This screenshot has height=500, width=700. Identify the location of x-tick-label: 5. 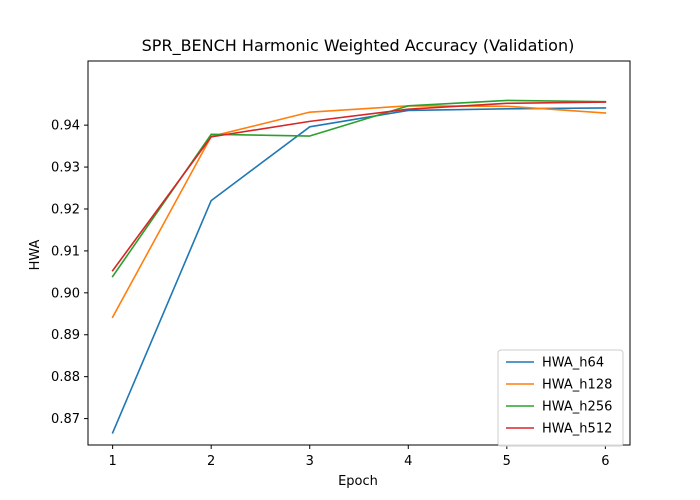
(507, 461).